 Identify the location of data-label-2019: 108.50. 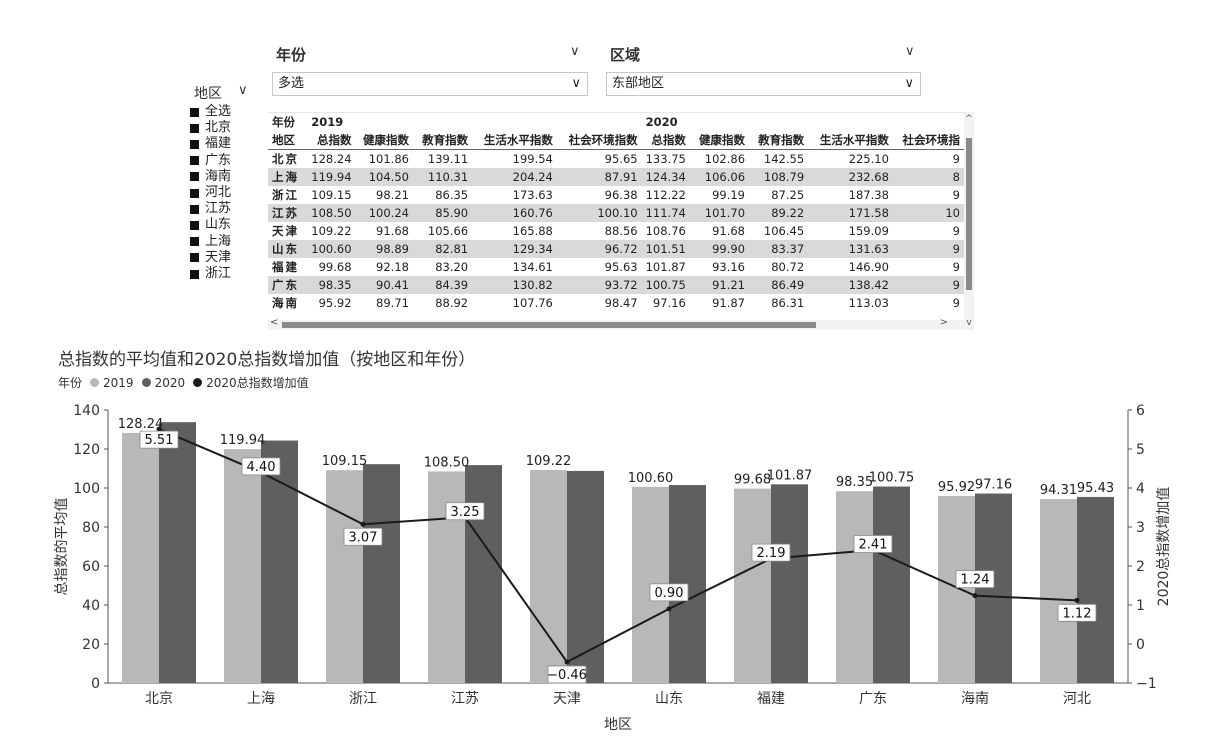
(447, 462).